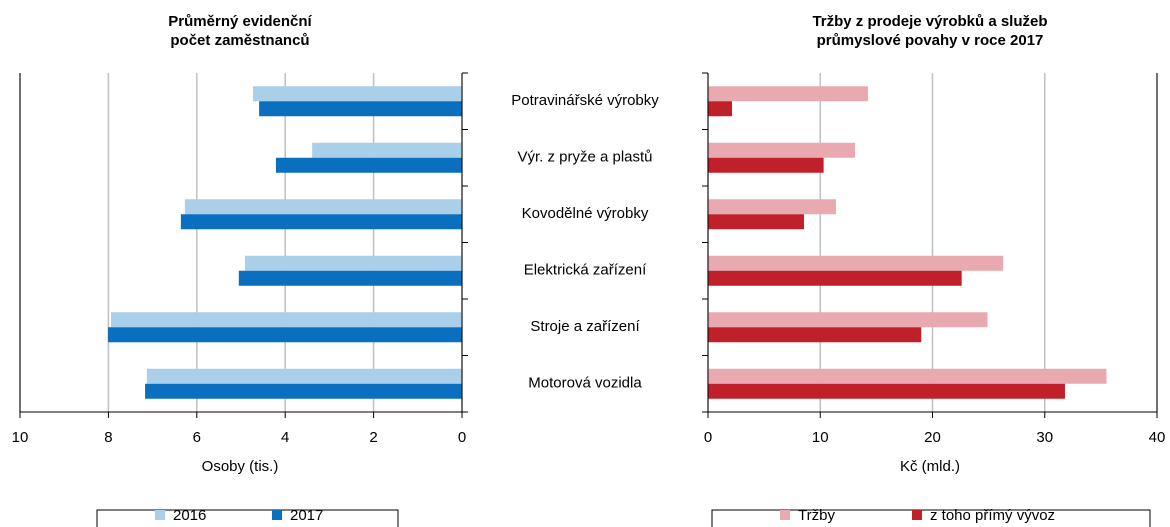  What do you see at coordinates (239, 40) in the screenshot?
I see `chart-title: počet zaměstnanců` at bounding box center [239, 40].